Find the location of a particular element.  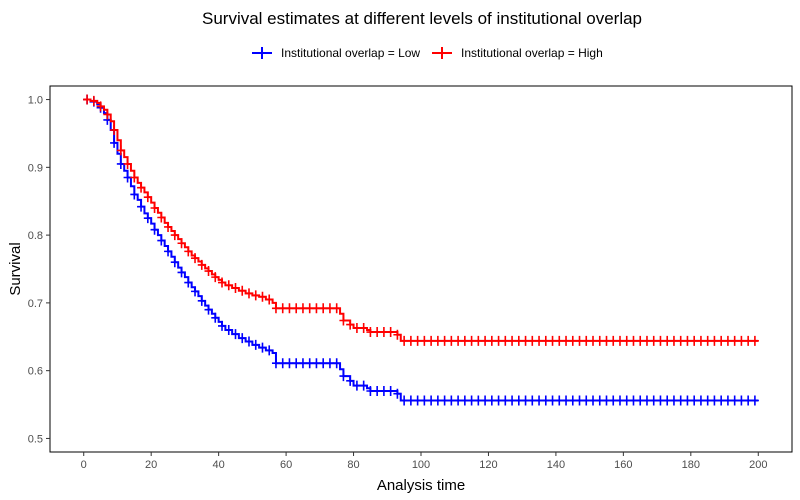

x-tick-label: 80 is located at coordinates (353, 465).